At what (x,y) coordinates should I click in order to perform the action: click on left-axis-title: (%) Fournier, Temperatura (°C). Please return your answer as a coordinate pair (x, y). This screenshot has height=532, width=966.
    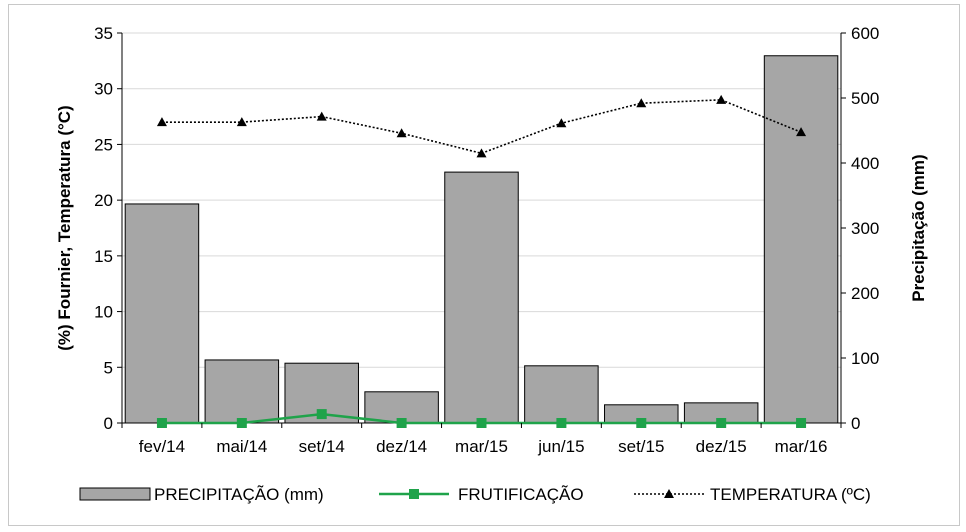
    Looking at the image, I should click on (64, 227).